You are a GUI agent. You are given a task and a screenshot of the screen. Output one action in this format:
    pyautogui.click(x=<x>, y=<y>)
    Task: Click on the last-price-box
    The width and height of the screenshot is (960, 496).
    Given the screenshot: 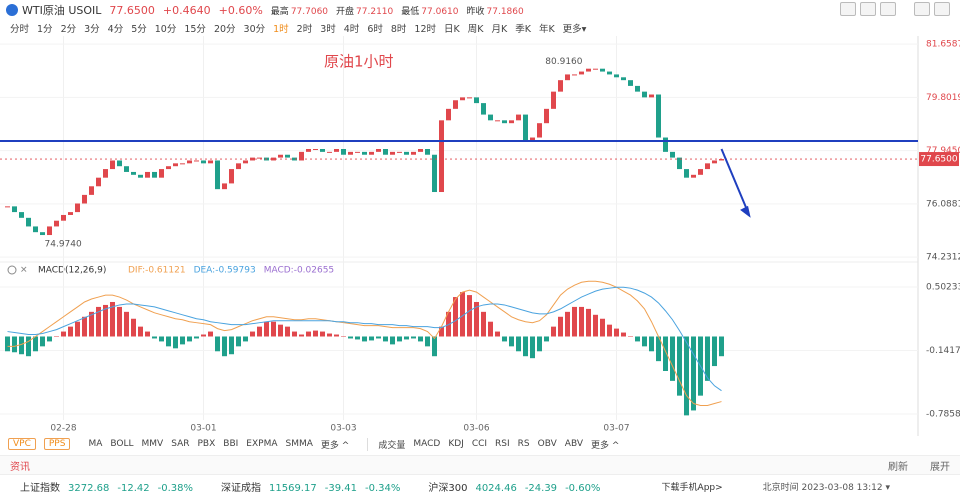 What is the action you would take?
    pyautogui.click(x=939, y=159)
    